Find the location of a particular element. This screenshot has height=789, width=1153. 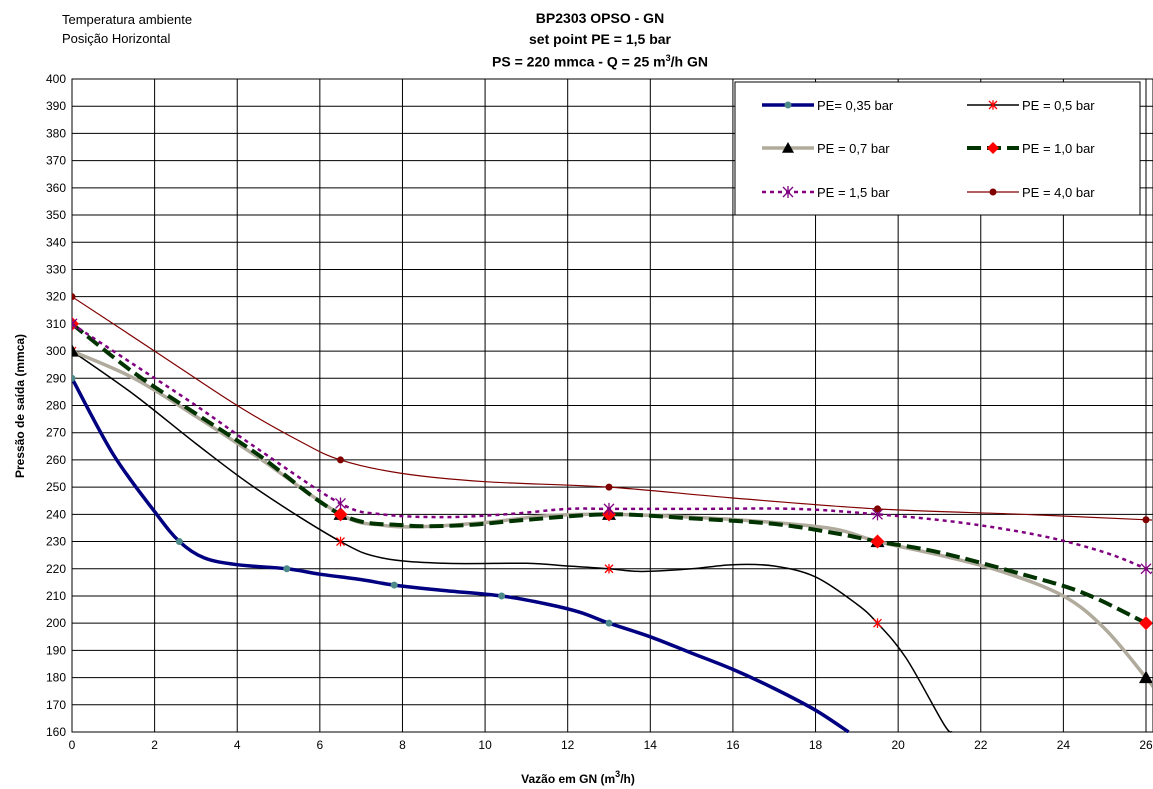

subtitle-conditions-text: PS = 220 mmca - Q = 25 m is located at coordinates (579, 61).